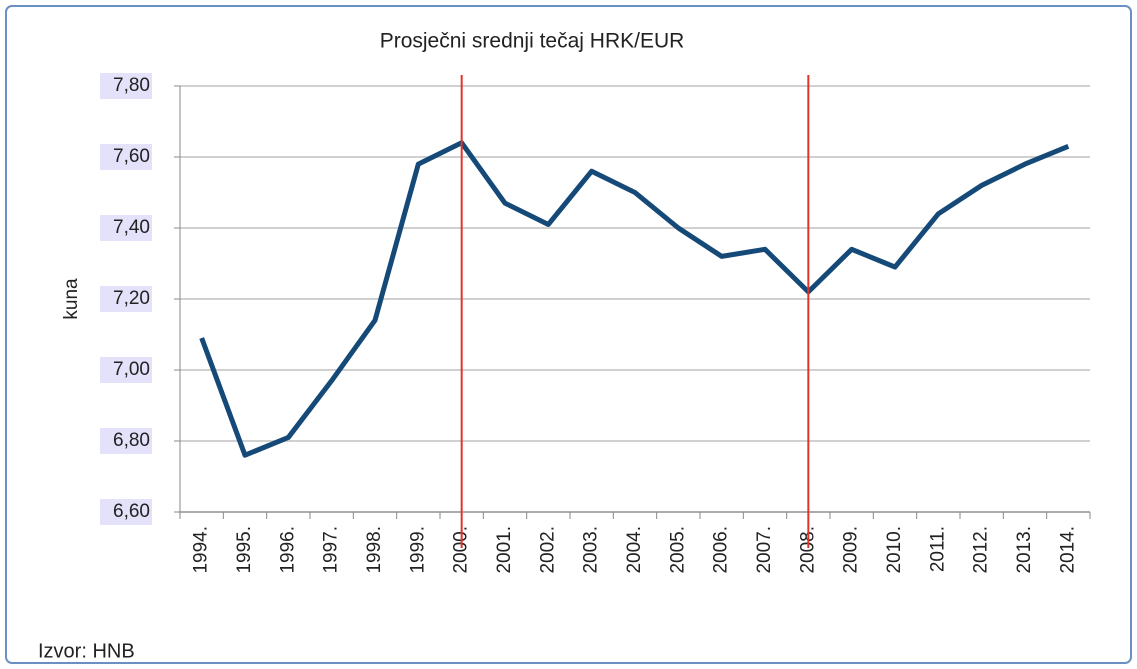 Image resolution: width=1137 pixels, height=669 pixels. Describe the element at coordinates (131, 156) in the screenshot. I see `y-tick-label: 7,60` at that location.